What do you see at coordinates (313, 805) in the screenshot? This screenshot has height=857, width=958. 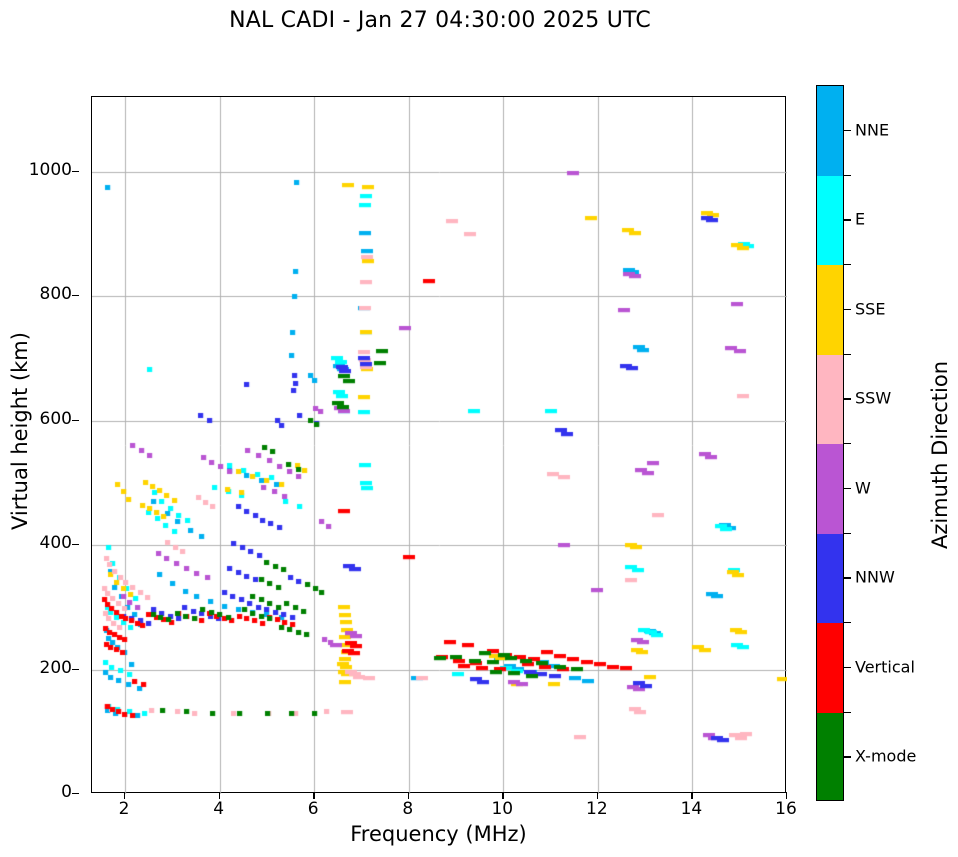 I see `x-tick-label: 6` at bounding box center [313, 805].